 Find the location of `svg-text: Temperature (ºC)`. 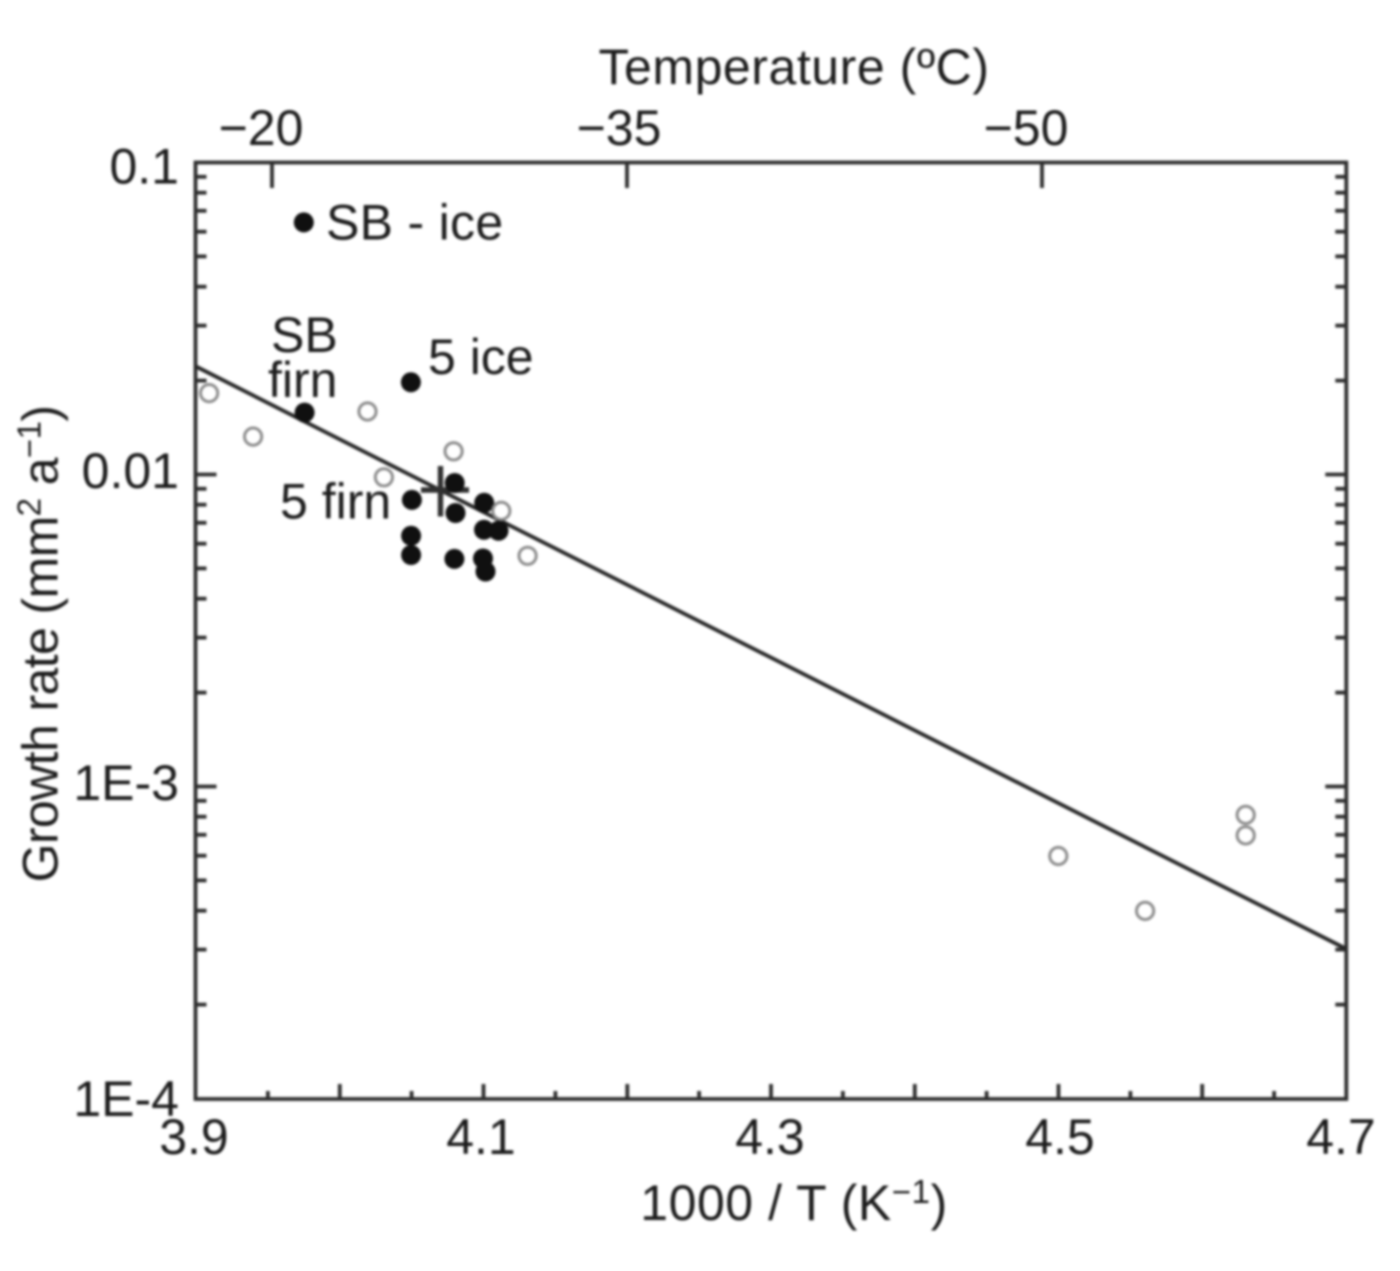

svg-text: Temperature (ºC) is located at coordinates (793, 67).